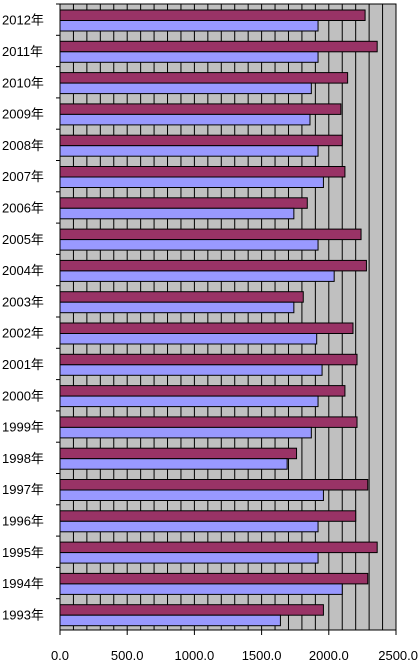 The height and width of the screenshot is (664, 420). Describe the element at coordinates (23, 489) in the screenshot. I see `category-label: 1997年` at that location.